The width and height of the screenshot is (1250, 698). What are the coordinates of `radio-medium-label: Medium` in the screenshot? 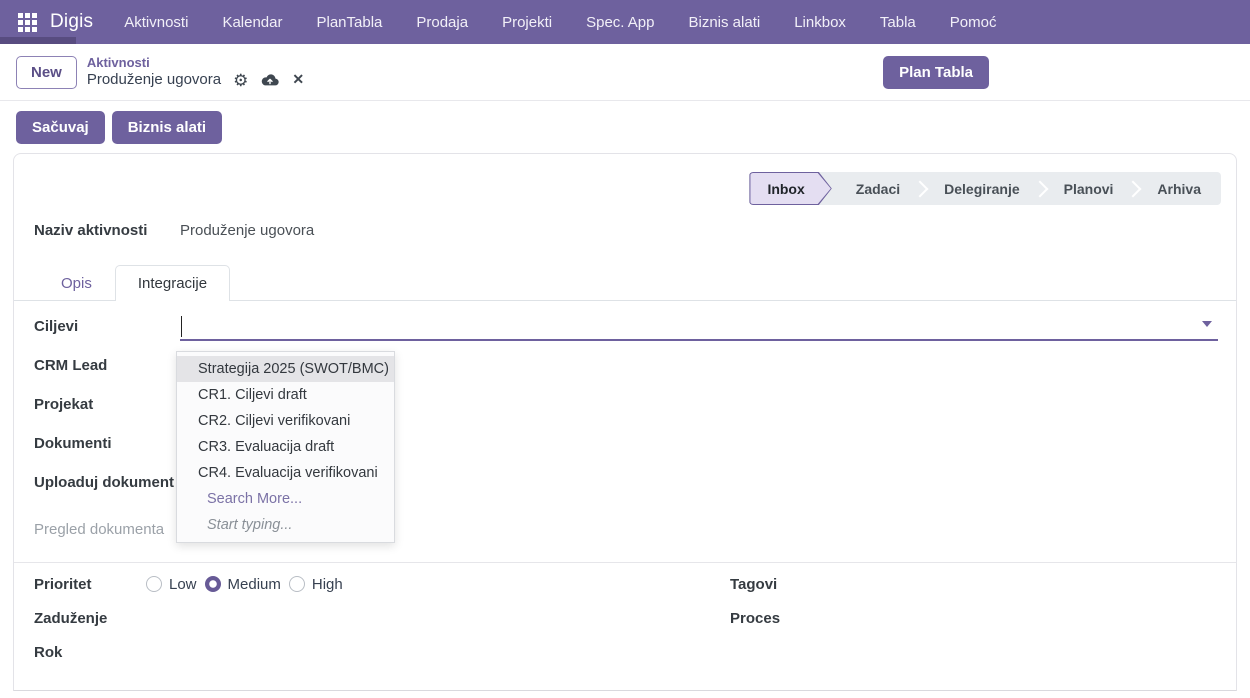 It's located at (254, 584).